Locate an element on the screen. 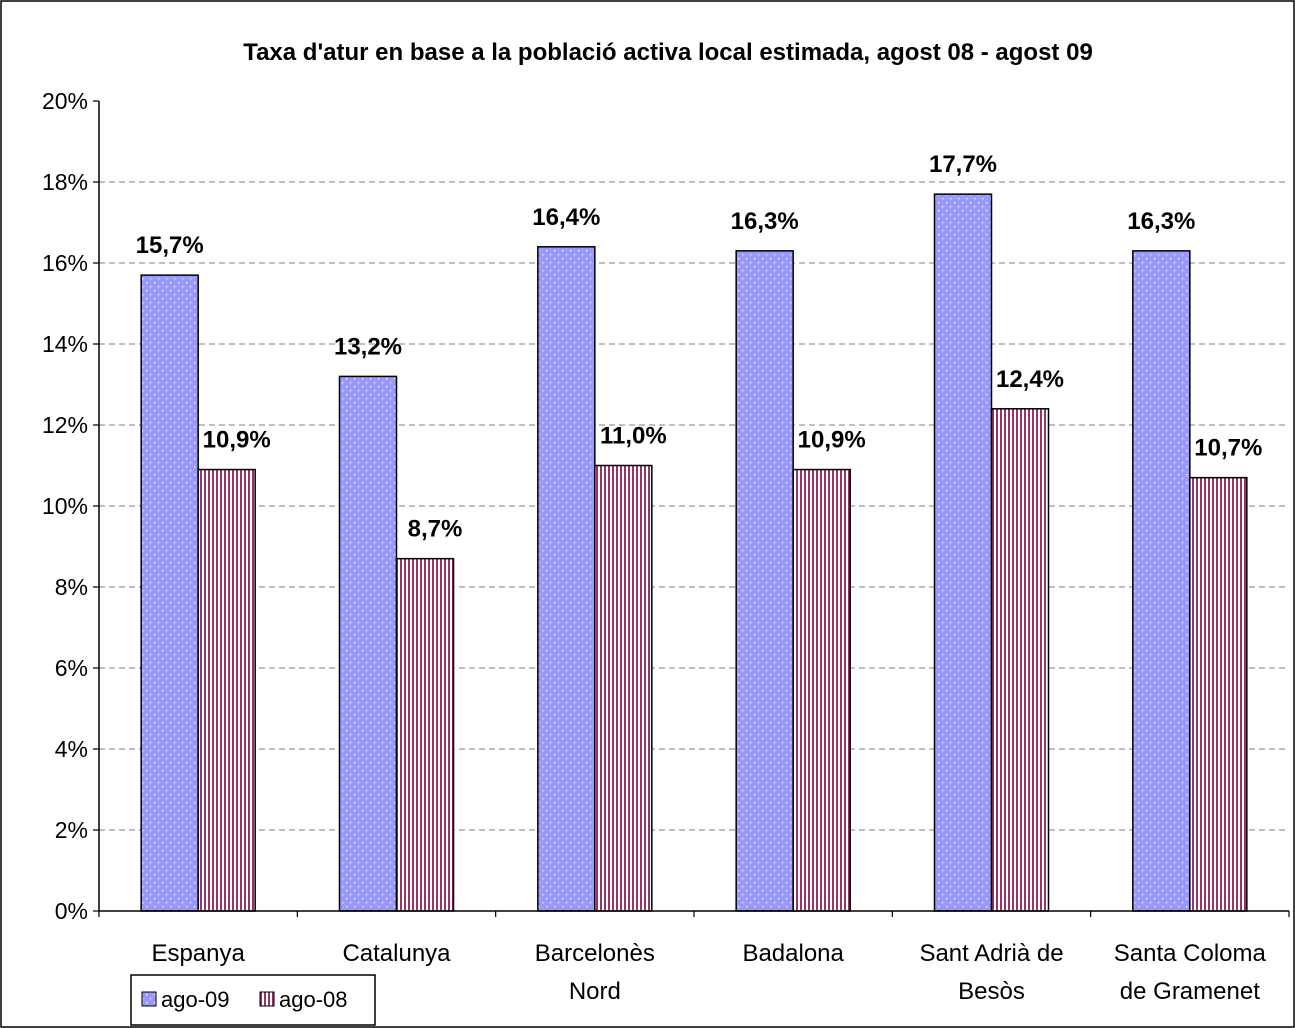 The image size is (1295, 1028). category-label: Besòs is located at coordinates (991, 991).